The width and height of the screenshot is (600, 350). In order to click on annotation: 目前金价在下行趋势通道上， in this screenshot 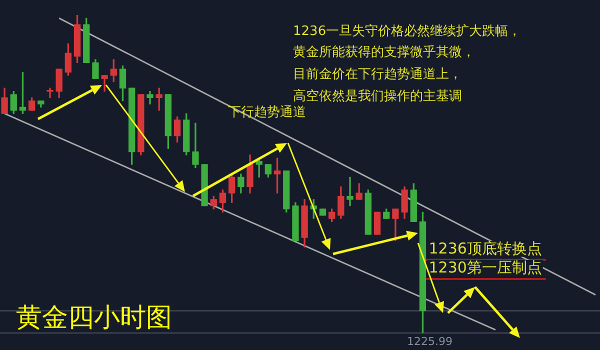, I will do `click(377, 74)`.